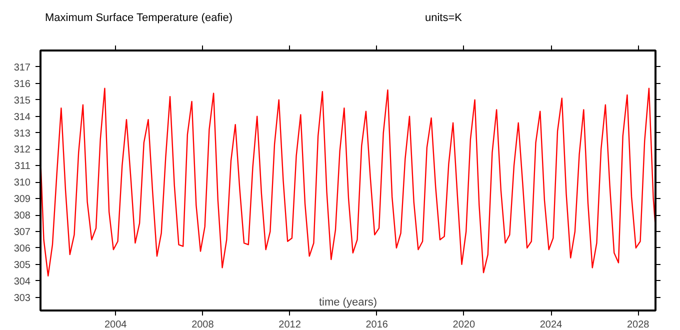 The height and width of the screenshot is (330, 680). I want to click on y-tick-label: 305, so click(22, 265).